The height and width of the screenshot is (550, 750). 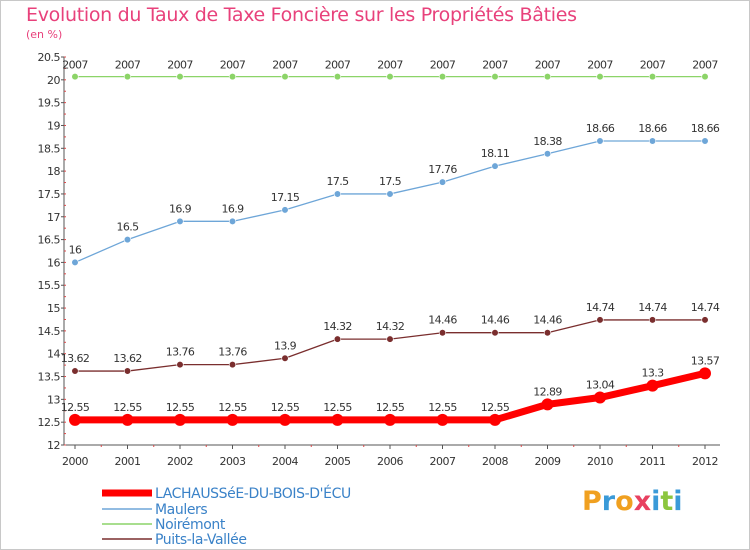 I want to click on x-tick-label: 2004, so click(x=285, y=461).